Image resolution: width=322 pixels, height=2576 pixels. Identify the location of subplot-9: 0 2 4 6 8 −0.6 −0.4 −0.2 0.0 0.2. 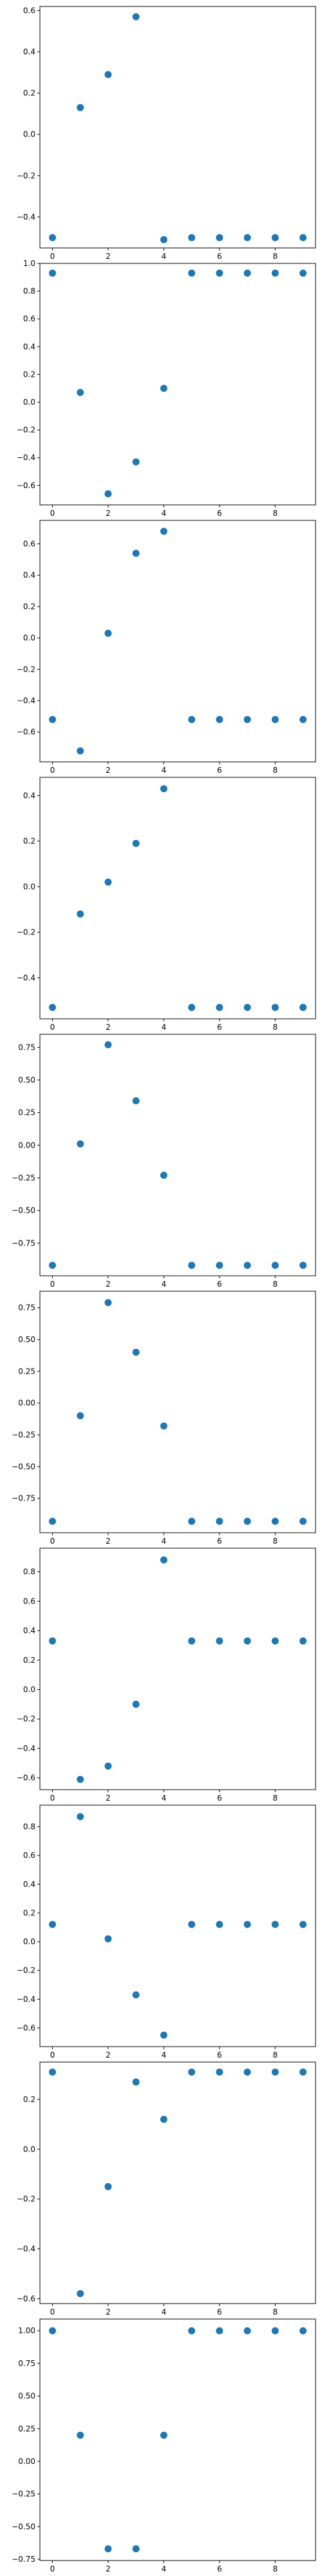
(167, 2188).